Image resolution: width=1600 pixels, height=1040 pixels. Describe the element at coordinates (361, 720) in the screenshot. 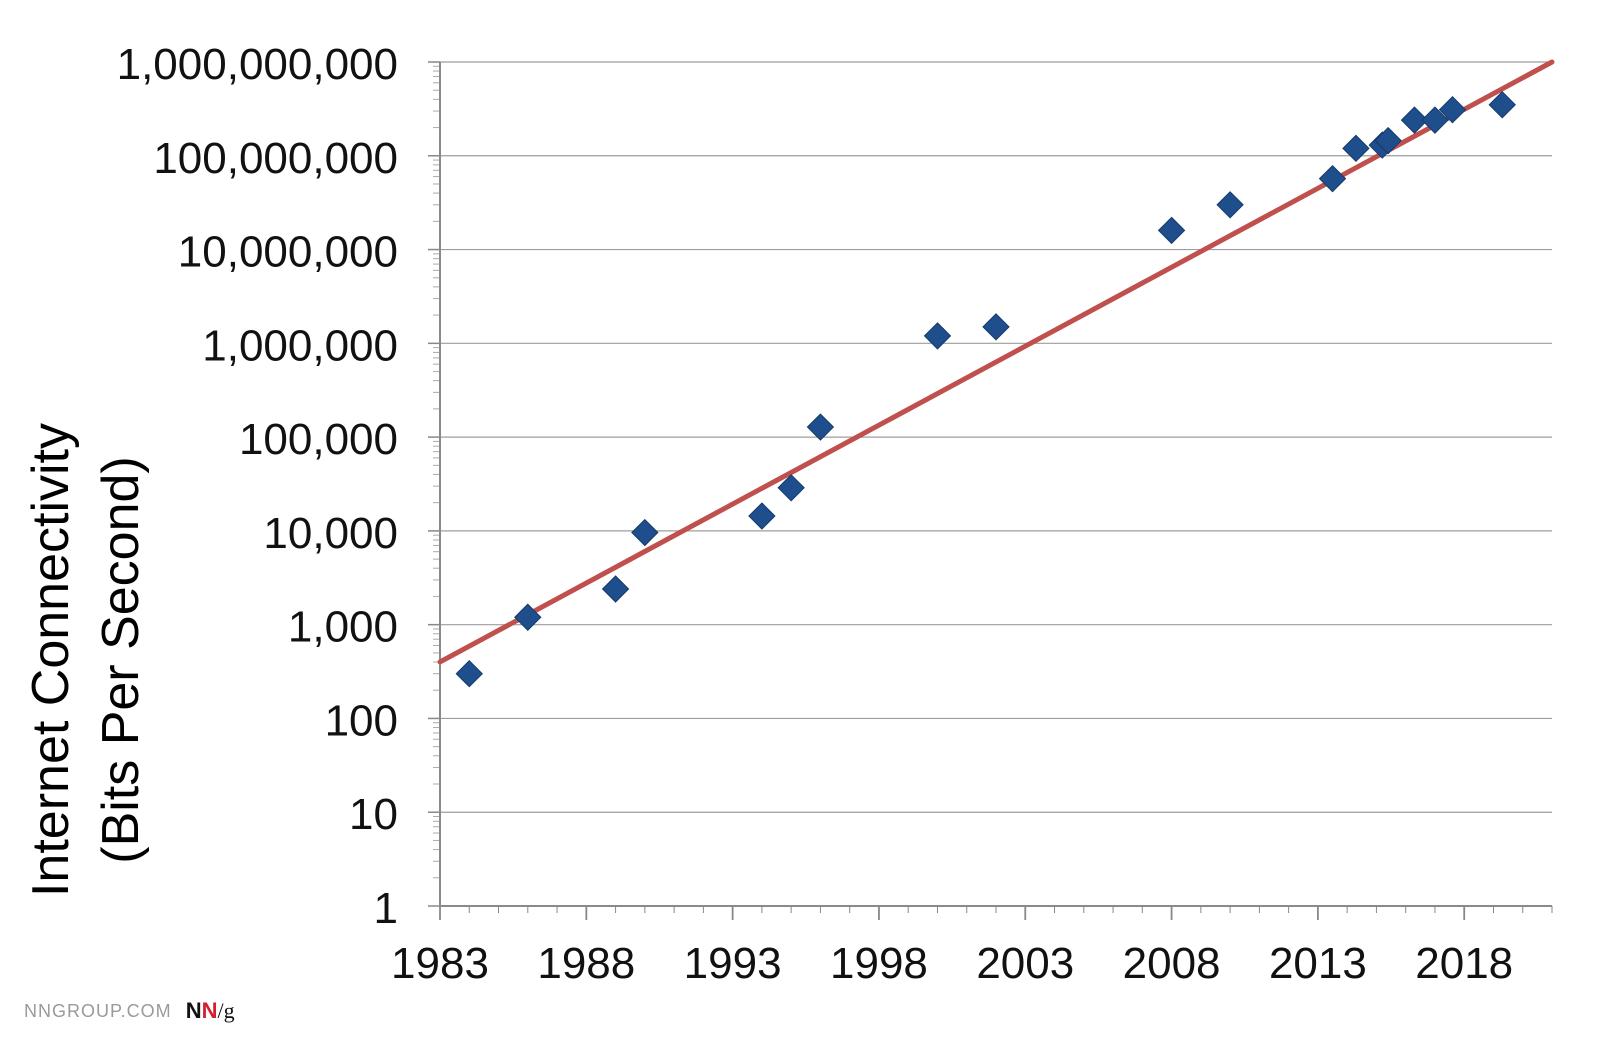

I see `y-tick-label: 100` at that location.